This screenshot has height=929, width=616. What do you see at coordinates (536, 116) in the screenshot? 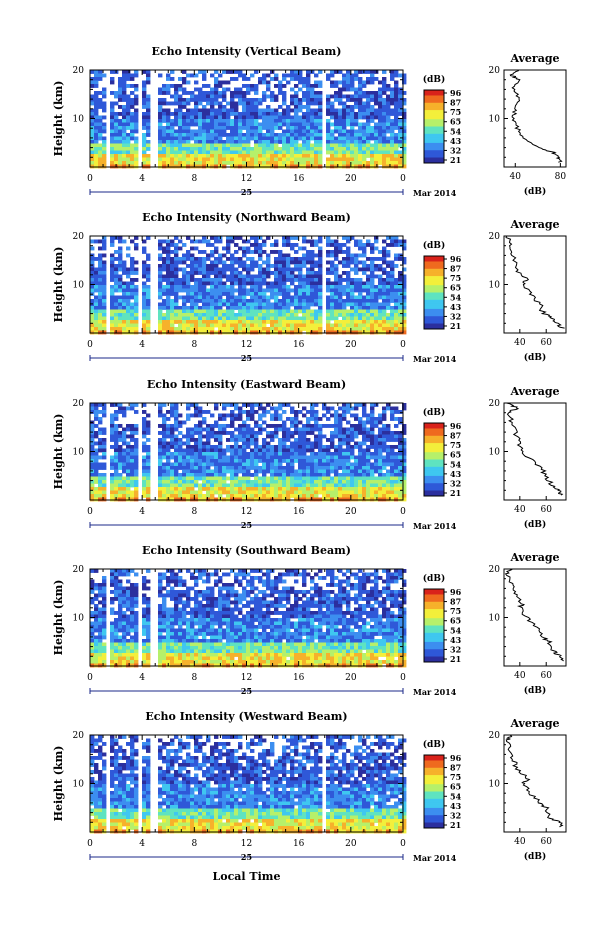
I see `average-profile-line` at bounding box center [536, 116].